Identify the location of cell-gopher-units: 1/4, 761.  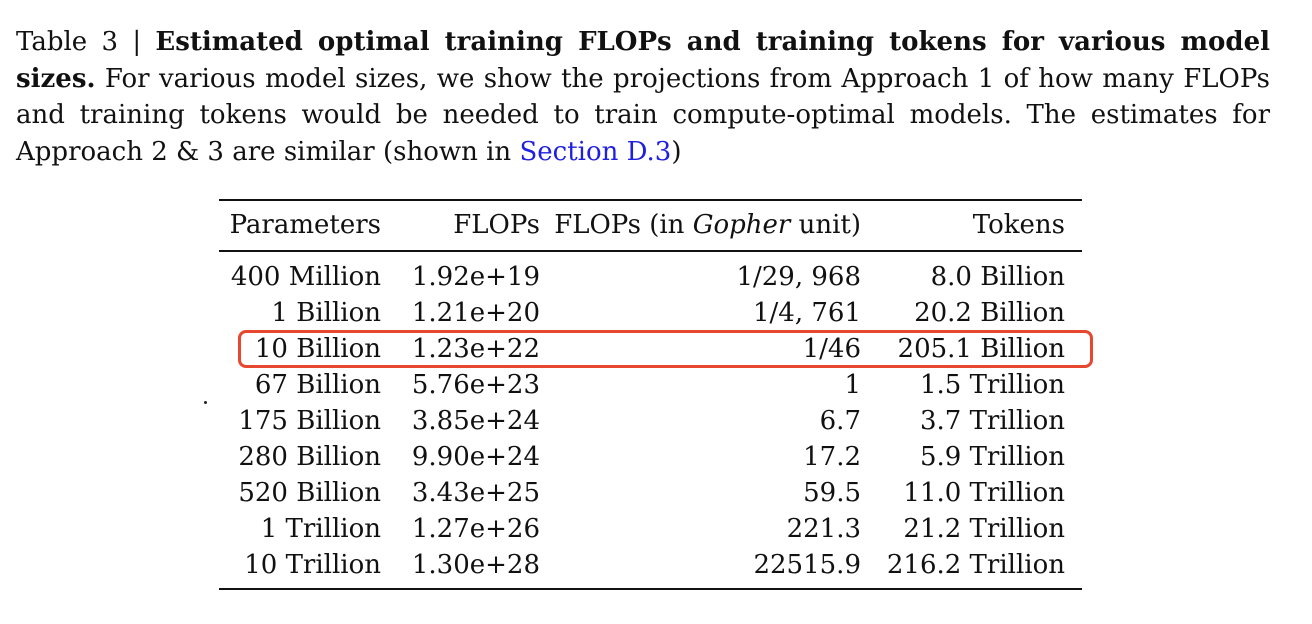
(807, 313).